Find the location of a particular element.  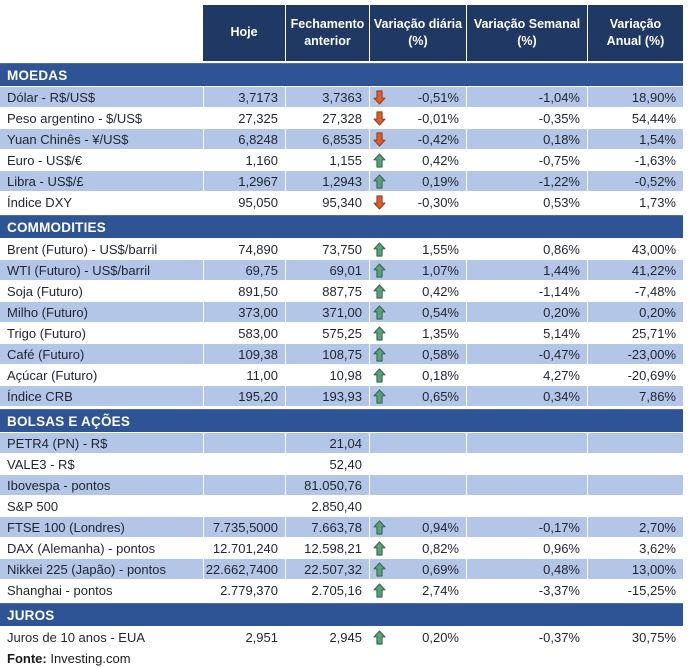

value-weekly-change: 0,20% is located at coordinates (526, 312).